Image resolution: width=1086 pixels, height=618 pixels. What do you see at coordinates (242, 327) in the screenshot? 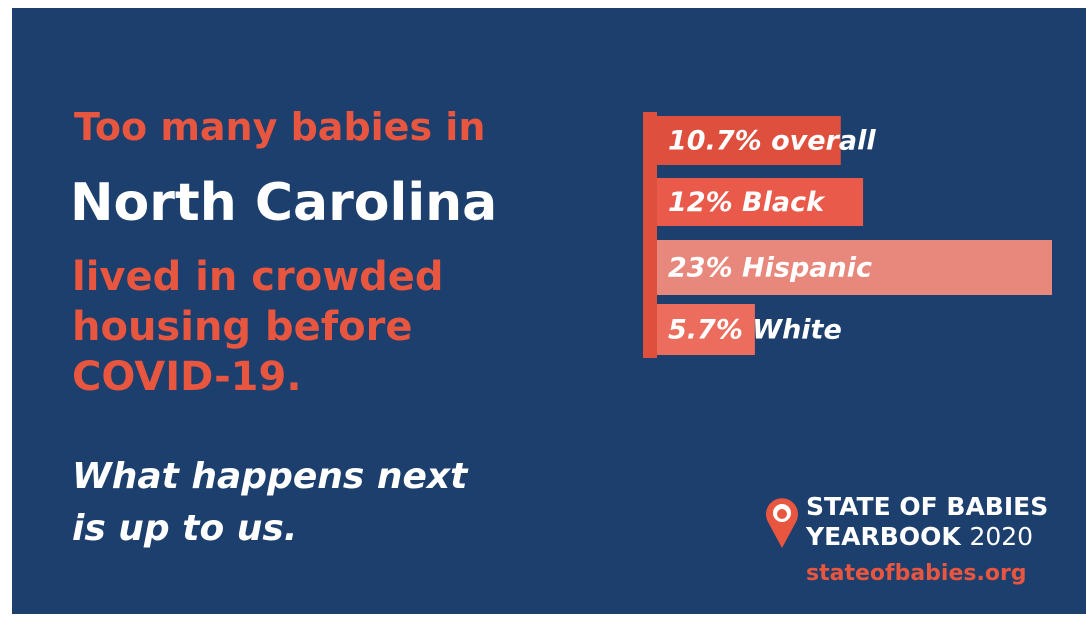
I see `line: housing before` at bounding box center [242, 327].